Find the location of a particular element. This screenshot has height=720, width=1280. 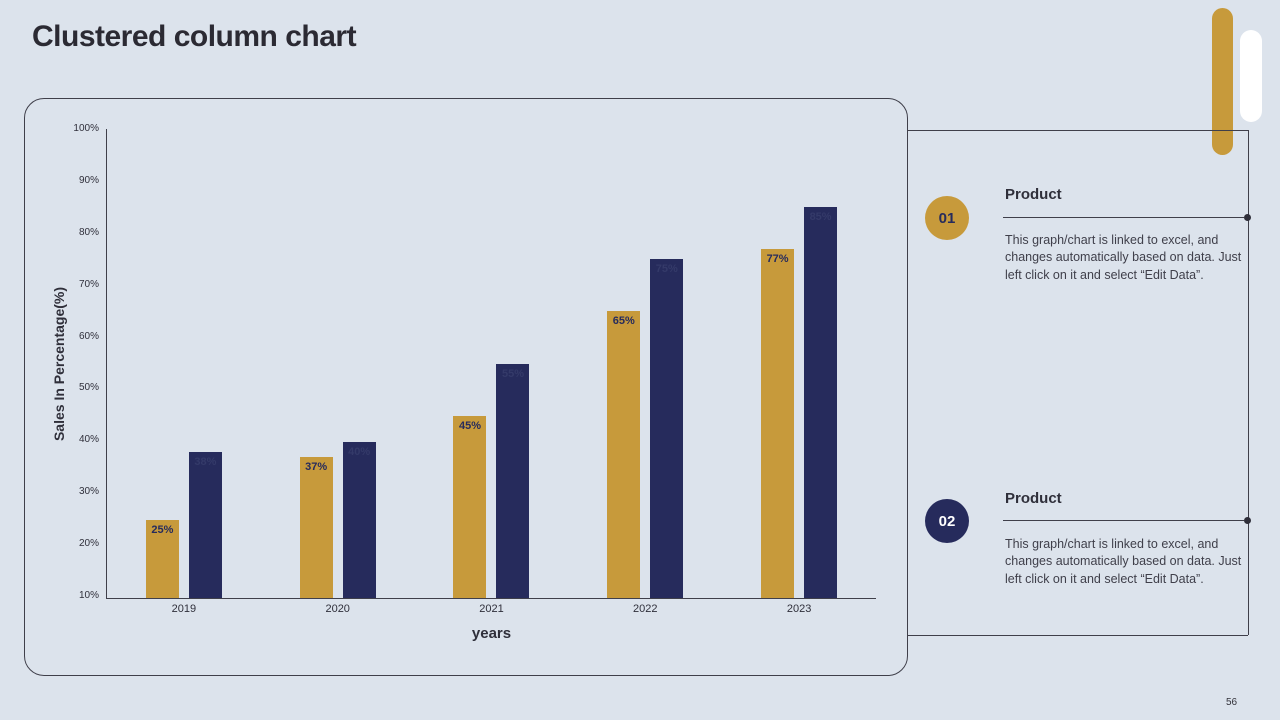

page-title: Clustered column chart is located at coordinates (194, 36).